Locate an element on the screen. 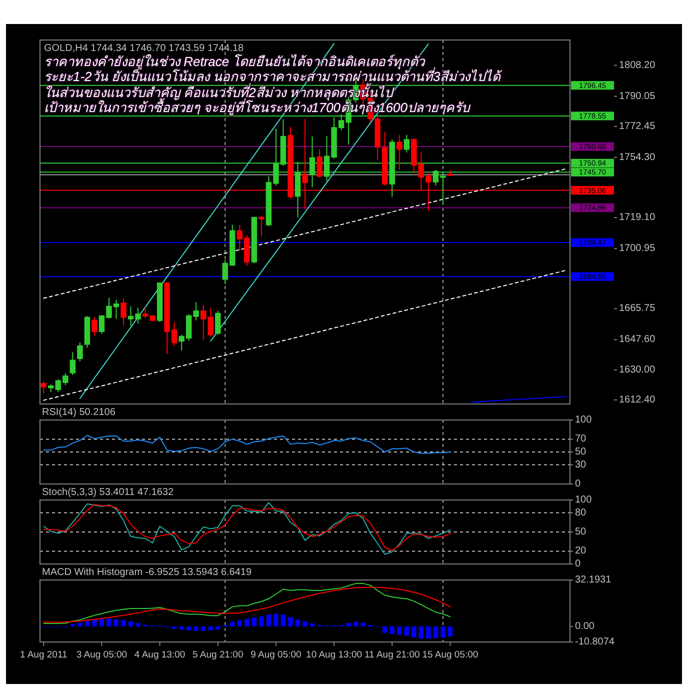  x-tick-label: 9 Aug 05:00 is located at coordinates (276, 655).